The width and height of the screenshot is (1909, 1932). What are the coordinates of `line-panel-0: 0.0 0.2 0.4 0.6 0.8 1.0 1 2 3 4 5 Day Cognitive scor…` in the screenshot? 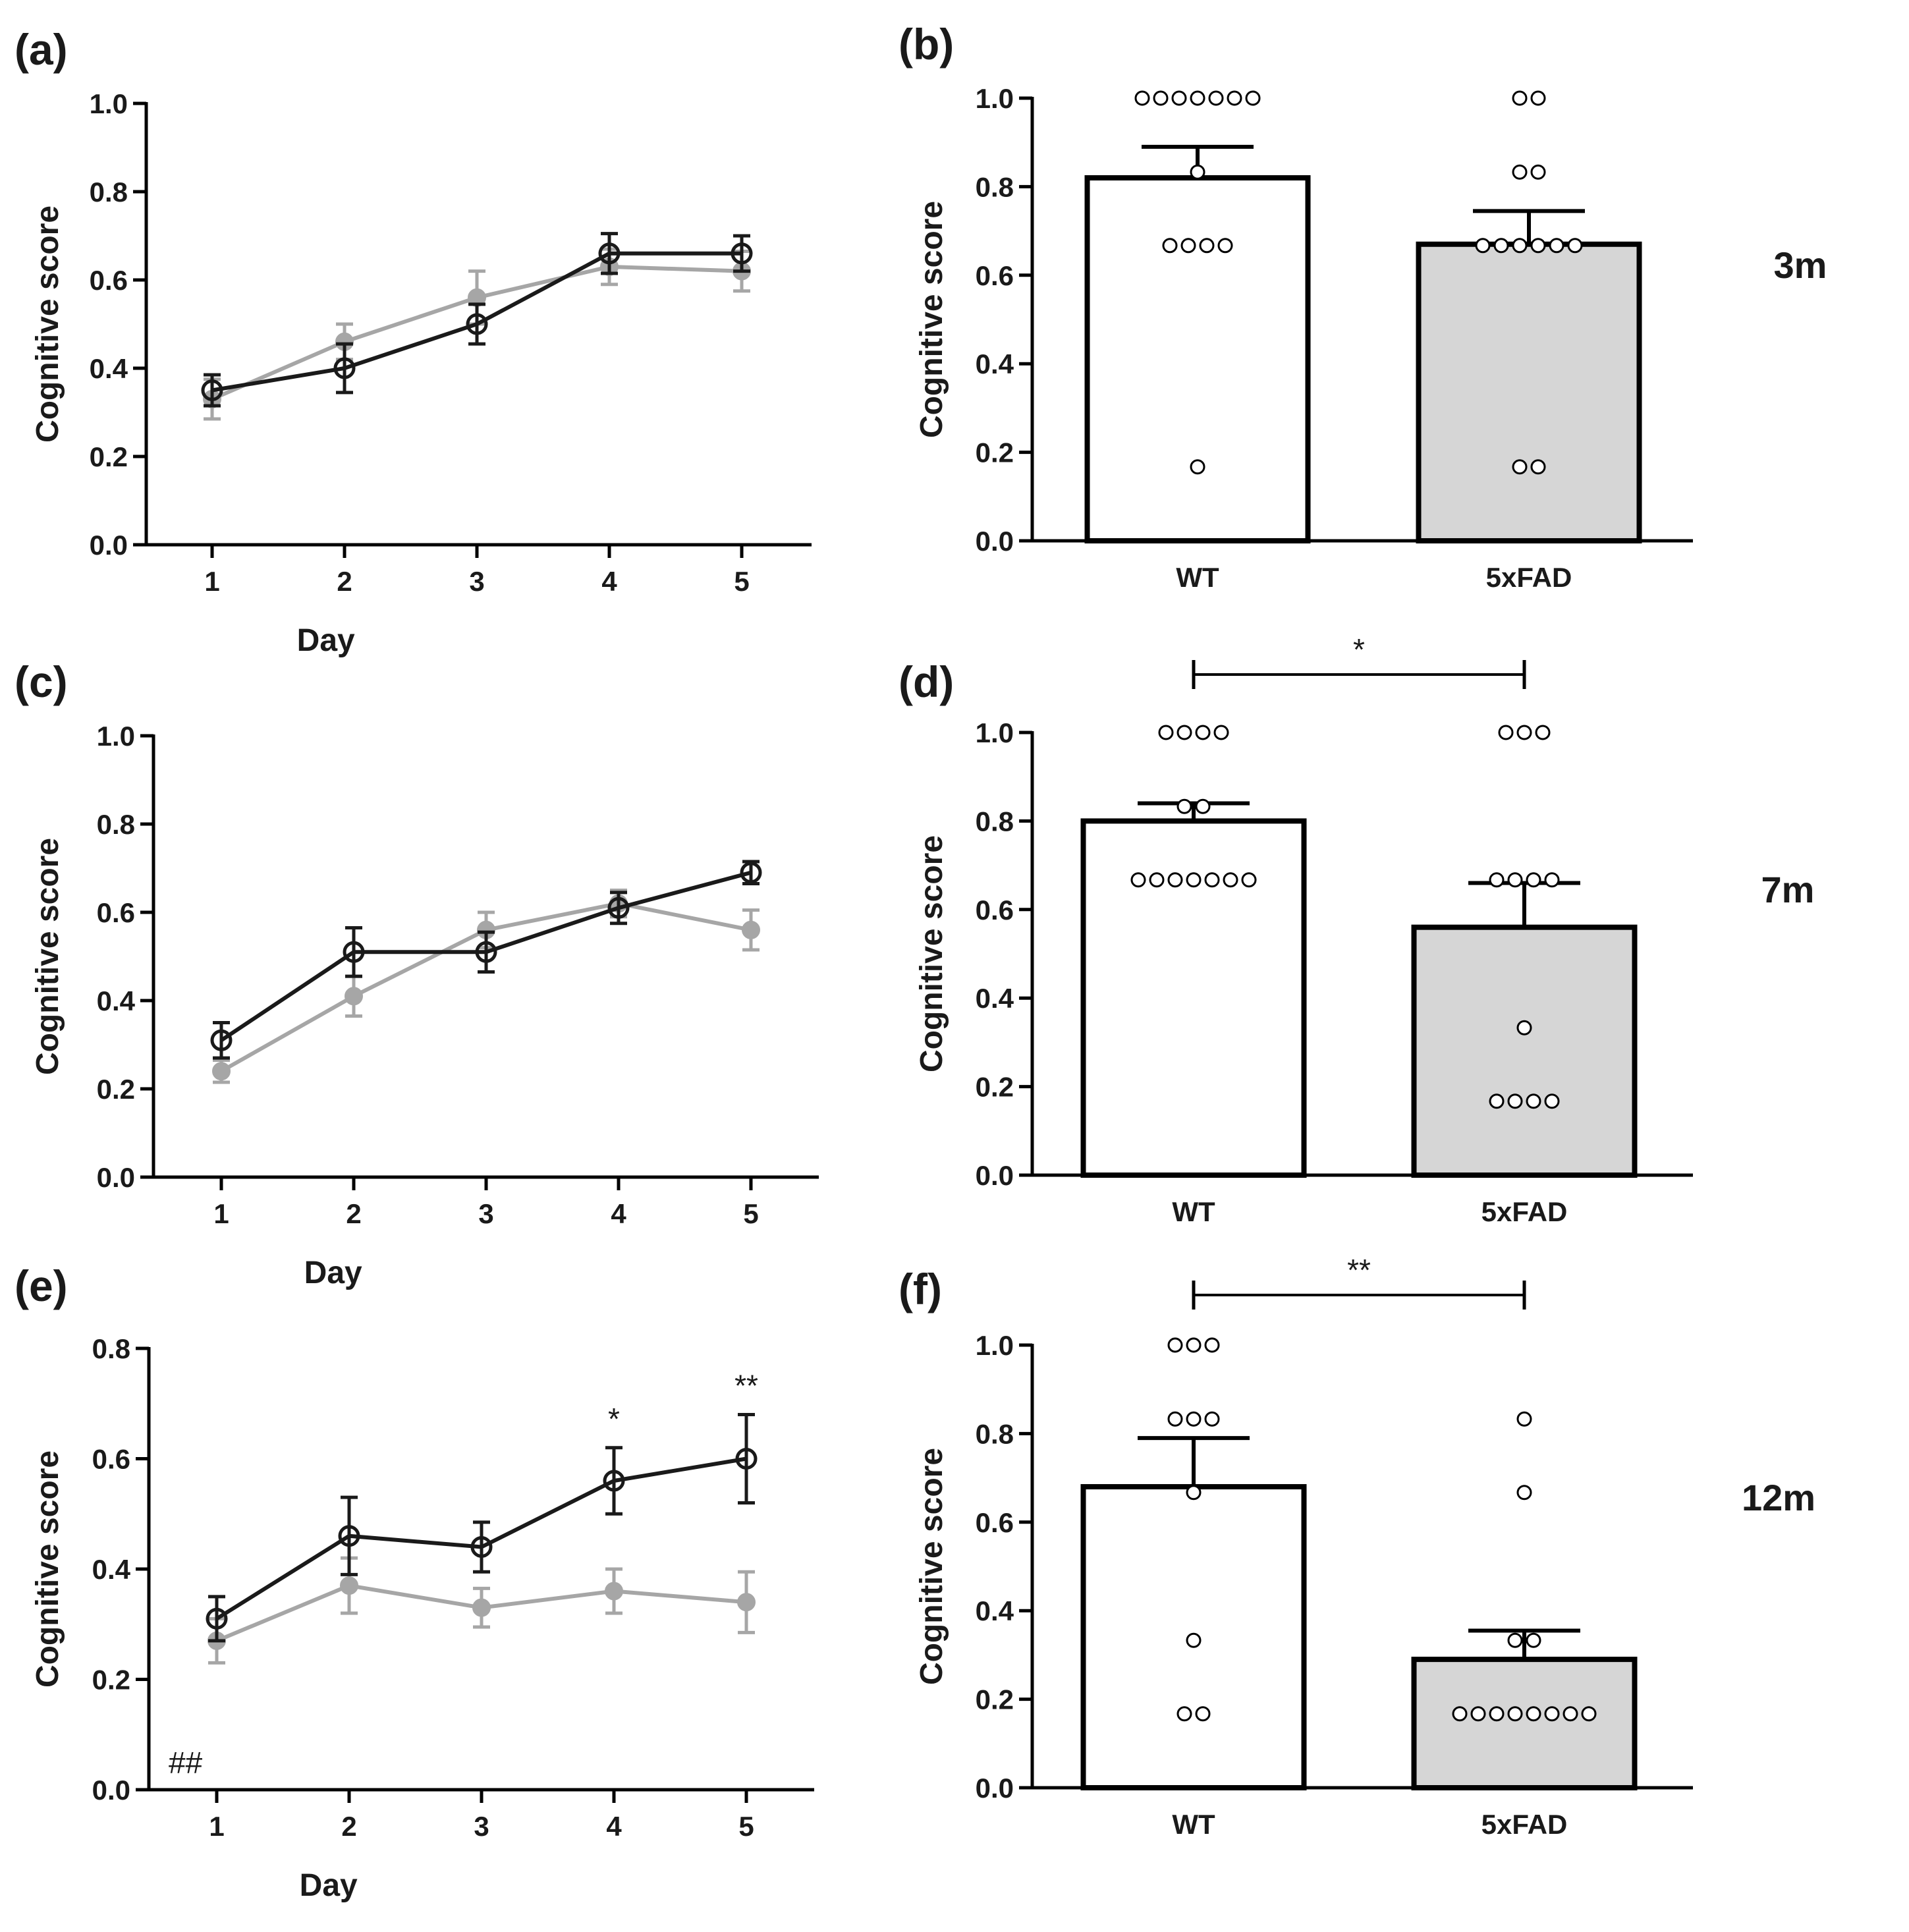 It's located at (413, 342).